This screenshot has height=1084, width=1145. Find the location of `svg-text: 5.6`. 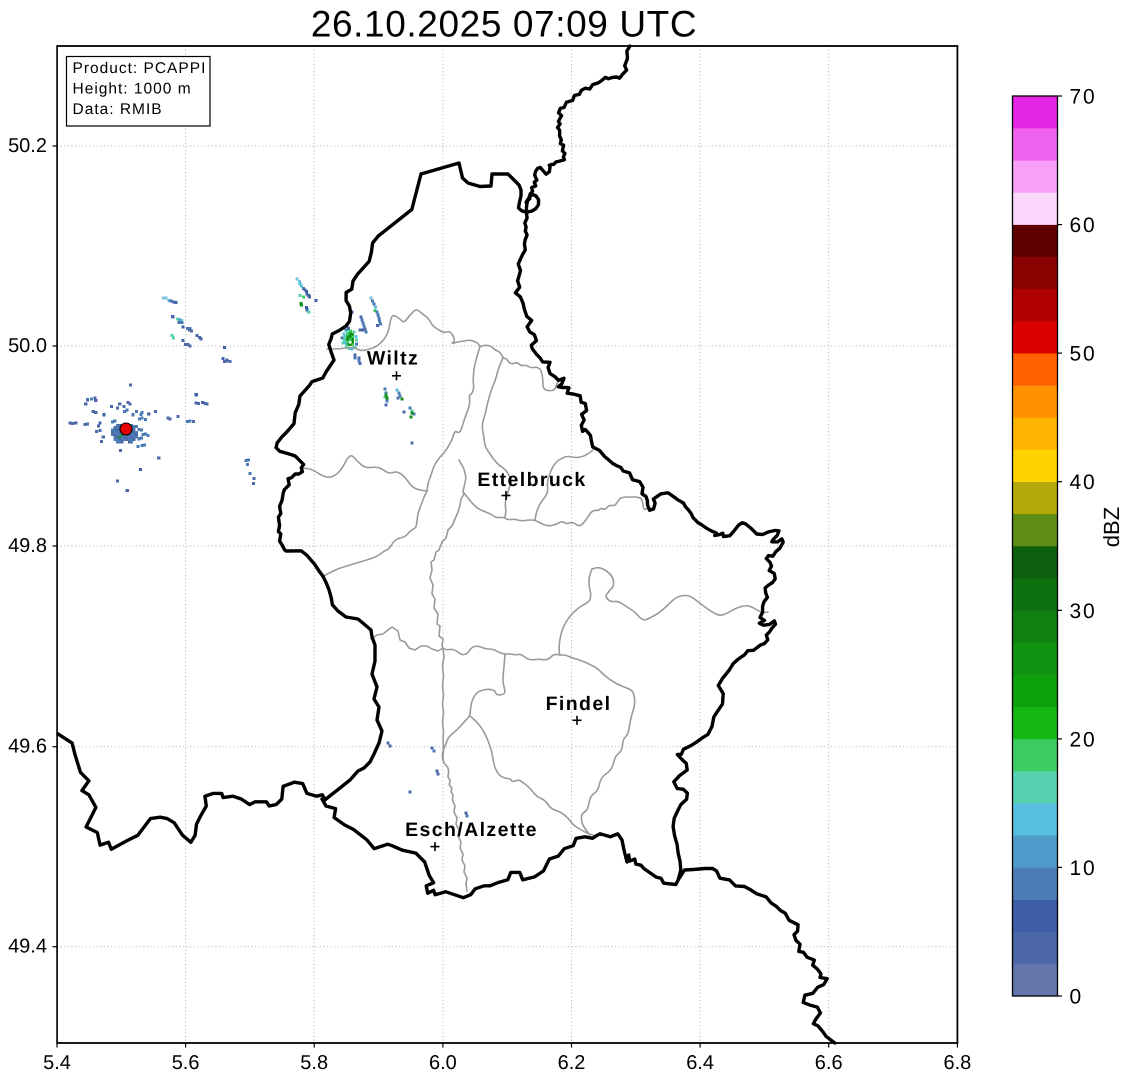

svg-text: 5.6 is located at coordinates (186, 1063).